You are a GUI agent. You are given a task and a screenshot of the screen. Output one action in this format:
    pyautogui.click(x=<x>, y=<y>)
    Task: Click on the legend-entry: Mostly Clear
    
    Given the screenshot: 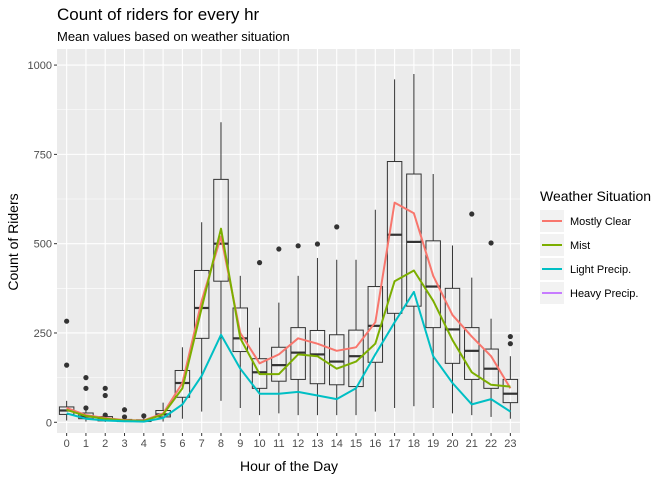 What is the action you would take?
    pyautogui.click(x=585, y=221)
    